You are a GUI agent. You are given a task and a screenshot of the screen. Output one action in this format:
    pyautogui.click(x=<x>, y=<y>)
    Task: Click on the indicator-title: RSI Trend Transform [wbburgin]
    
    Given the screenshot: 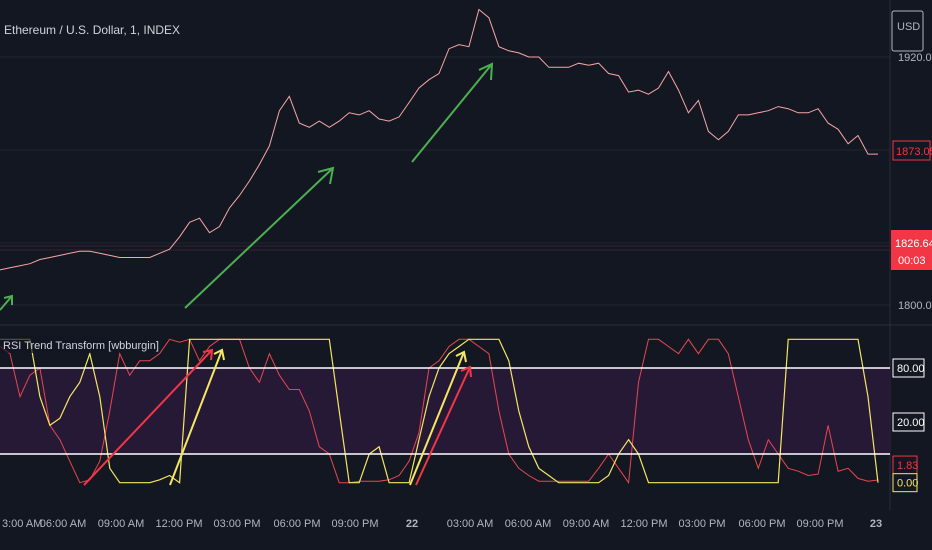 What is the action you would take?
    pyautogui.click(x=81, y=346)
    